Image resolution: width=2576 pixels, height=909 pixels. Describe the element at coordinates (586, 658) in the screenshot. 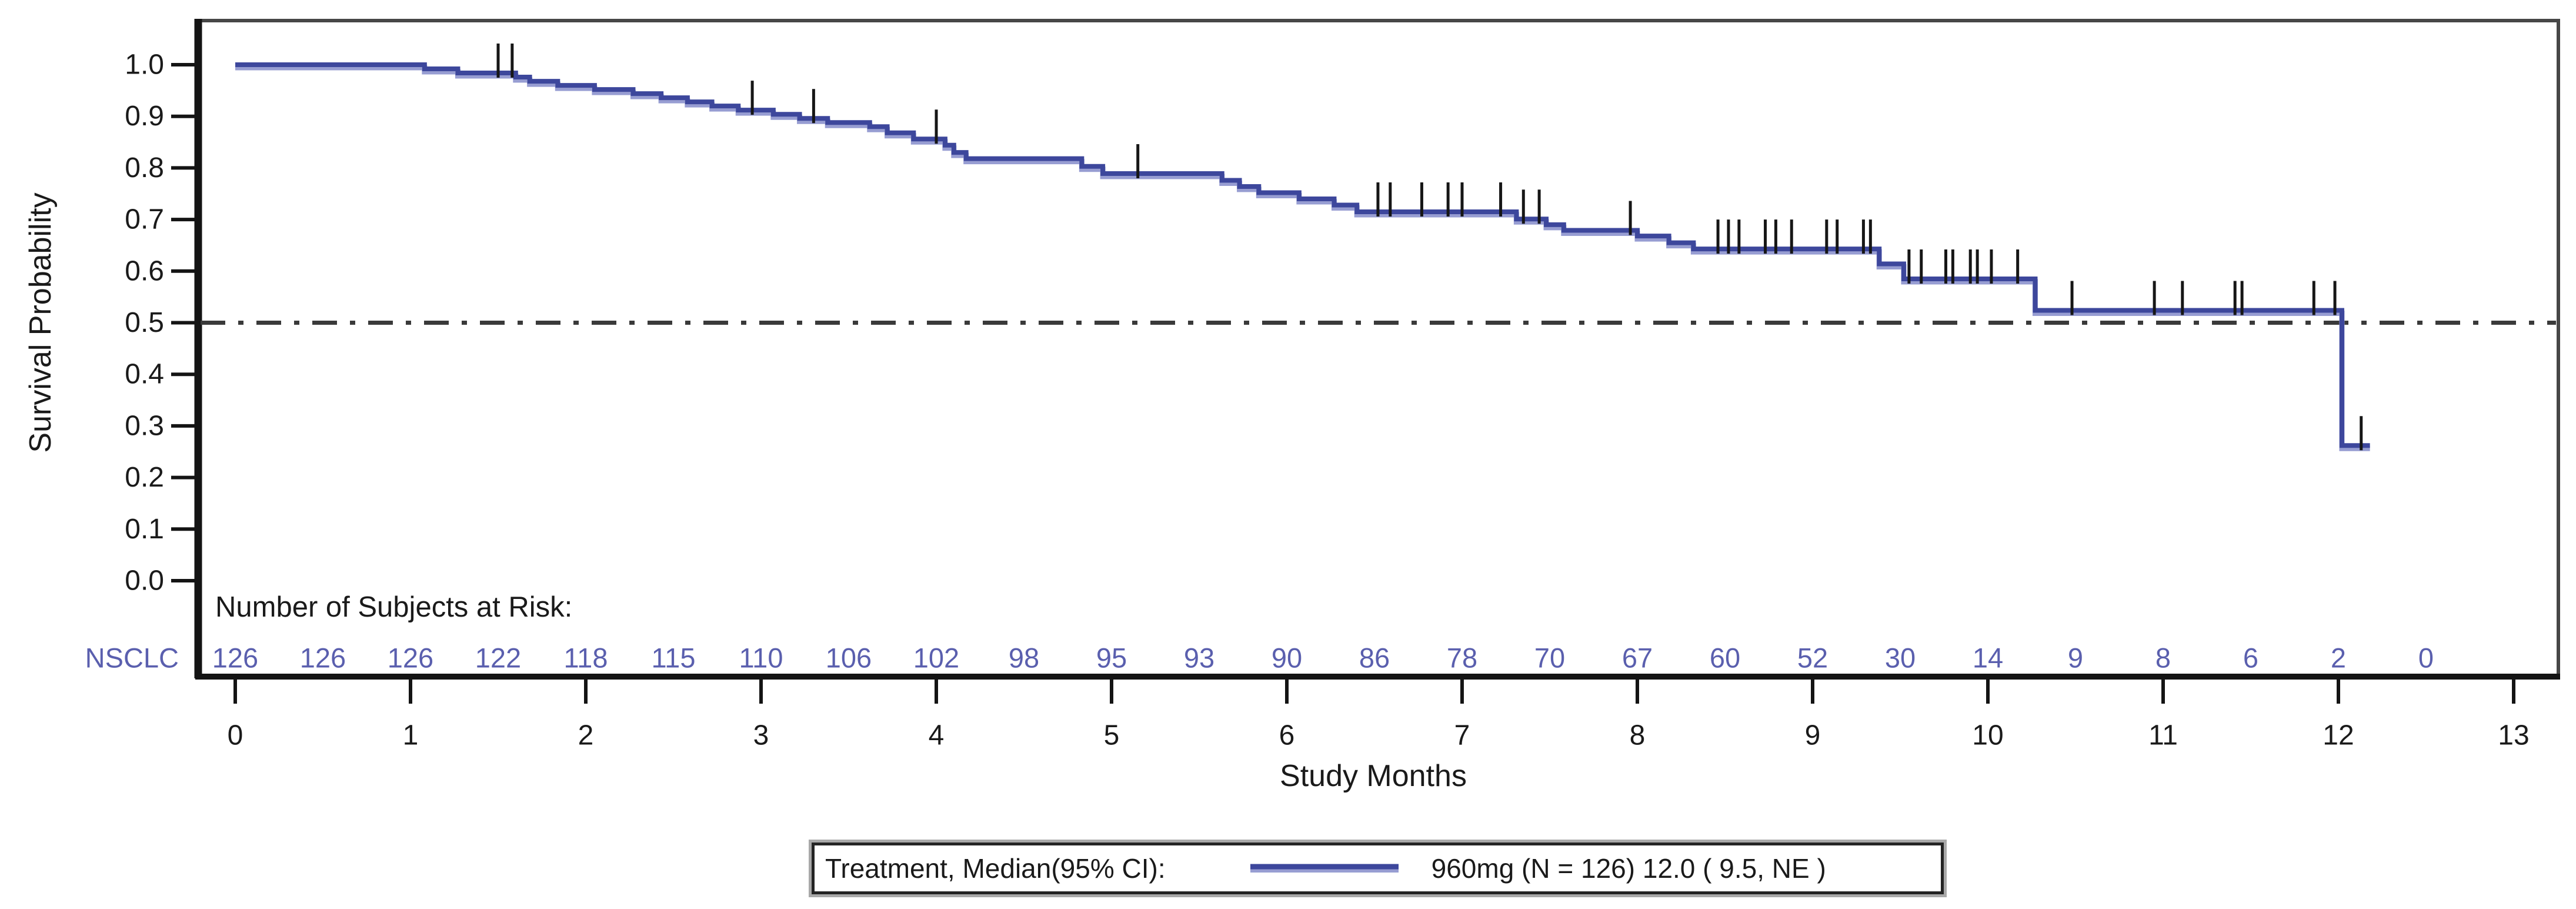

I see `at-risk-count: 118` at that location.